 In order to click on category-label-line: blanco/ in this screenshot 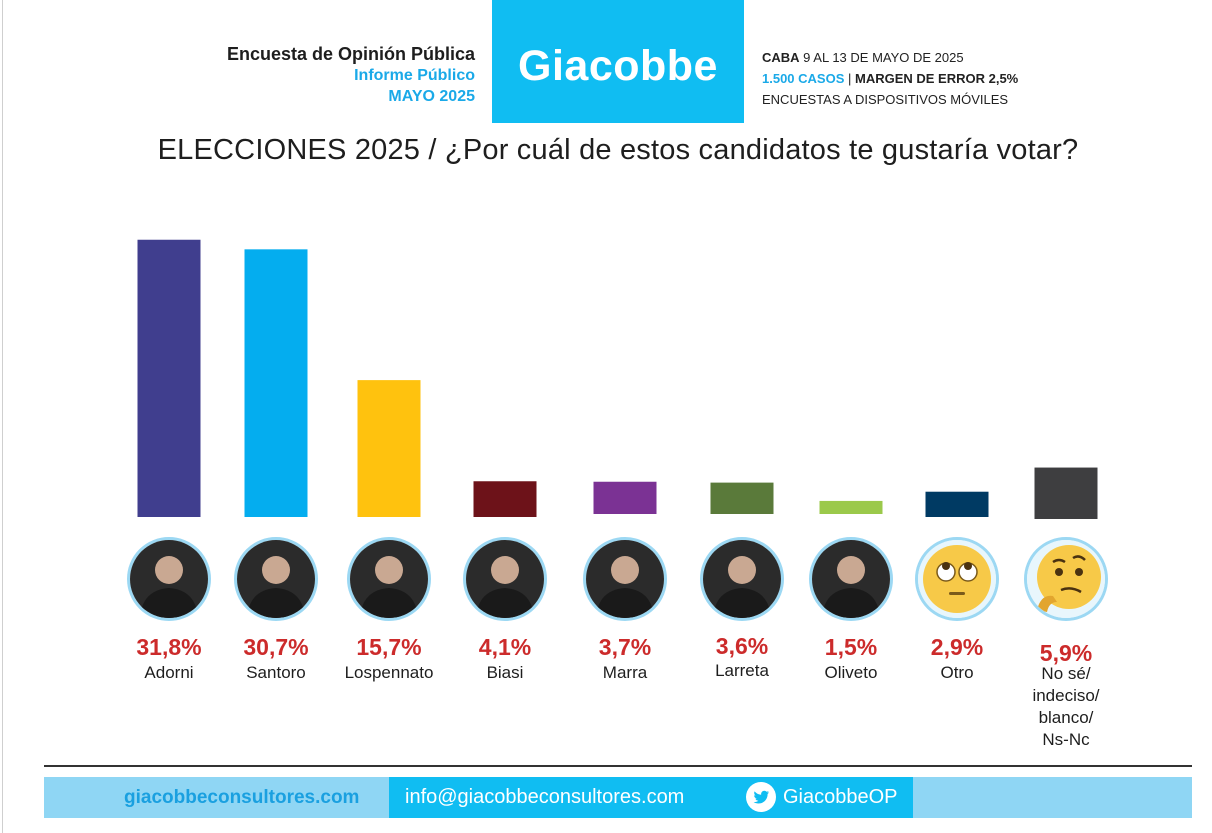, I will do `click(1066, 717)`.